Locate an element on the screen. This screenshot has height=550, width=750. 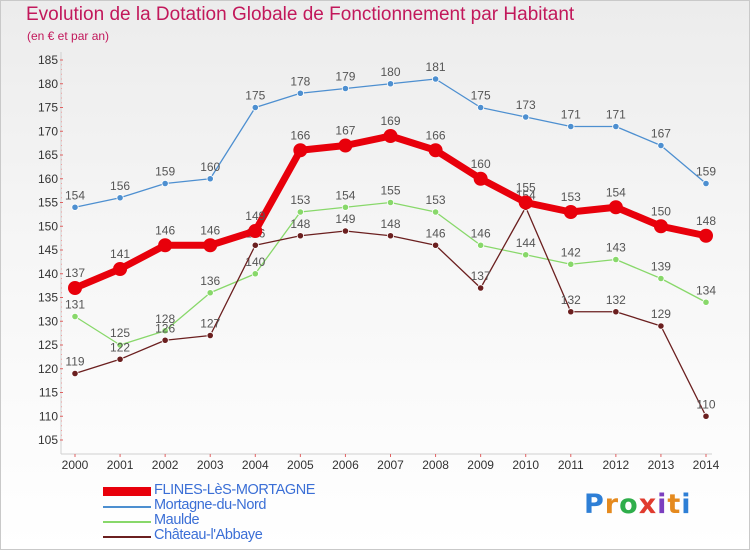
x-tick-label: 2005 is located at coordinates (300, 465).